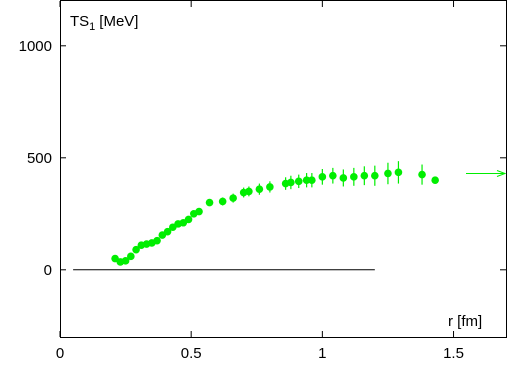 The height and width of the screenshot is (368, 508). I want to click on x-tick-label: 1.5, so click(453, 353).